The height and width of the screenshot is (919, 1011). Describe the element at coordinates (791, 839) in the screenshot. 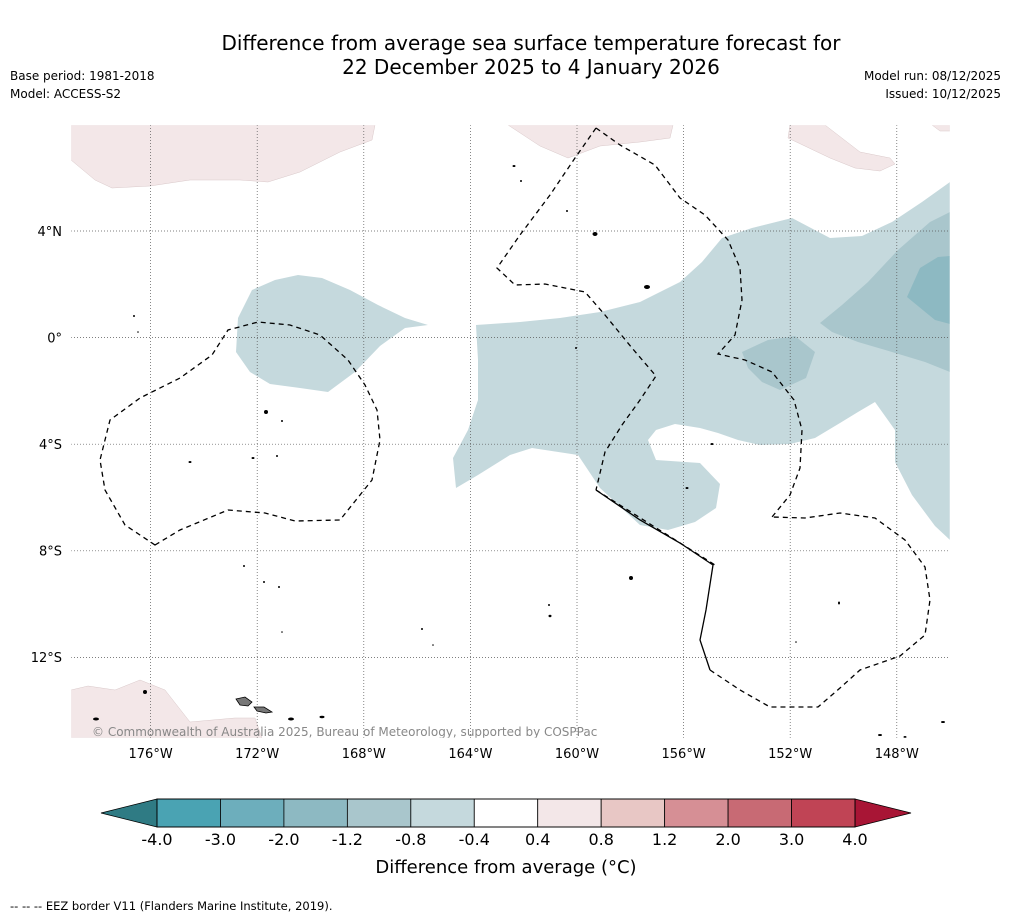

I see `colorbar-tick-label: 3.0` at that location.